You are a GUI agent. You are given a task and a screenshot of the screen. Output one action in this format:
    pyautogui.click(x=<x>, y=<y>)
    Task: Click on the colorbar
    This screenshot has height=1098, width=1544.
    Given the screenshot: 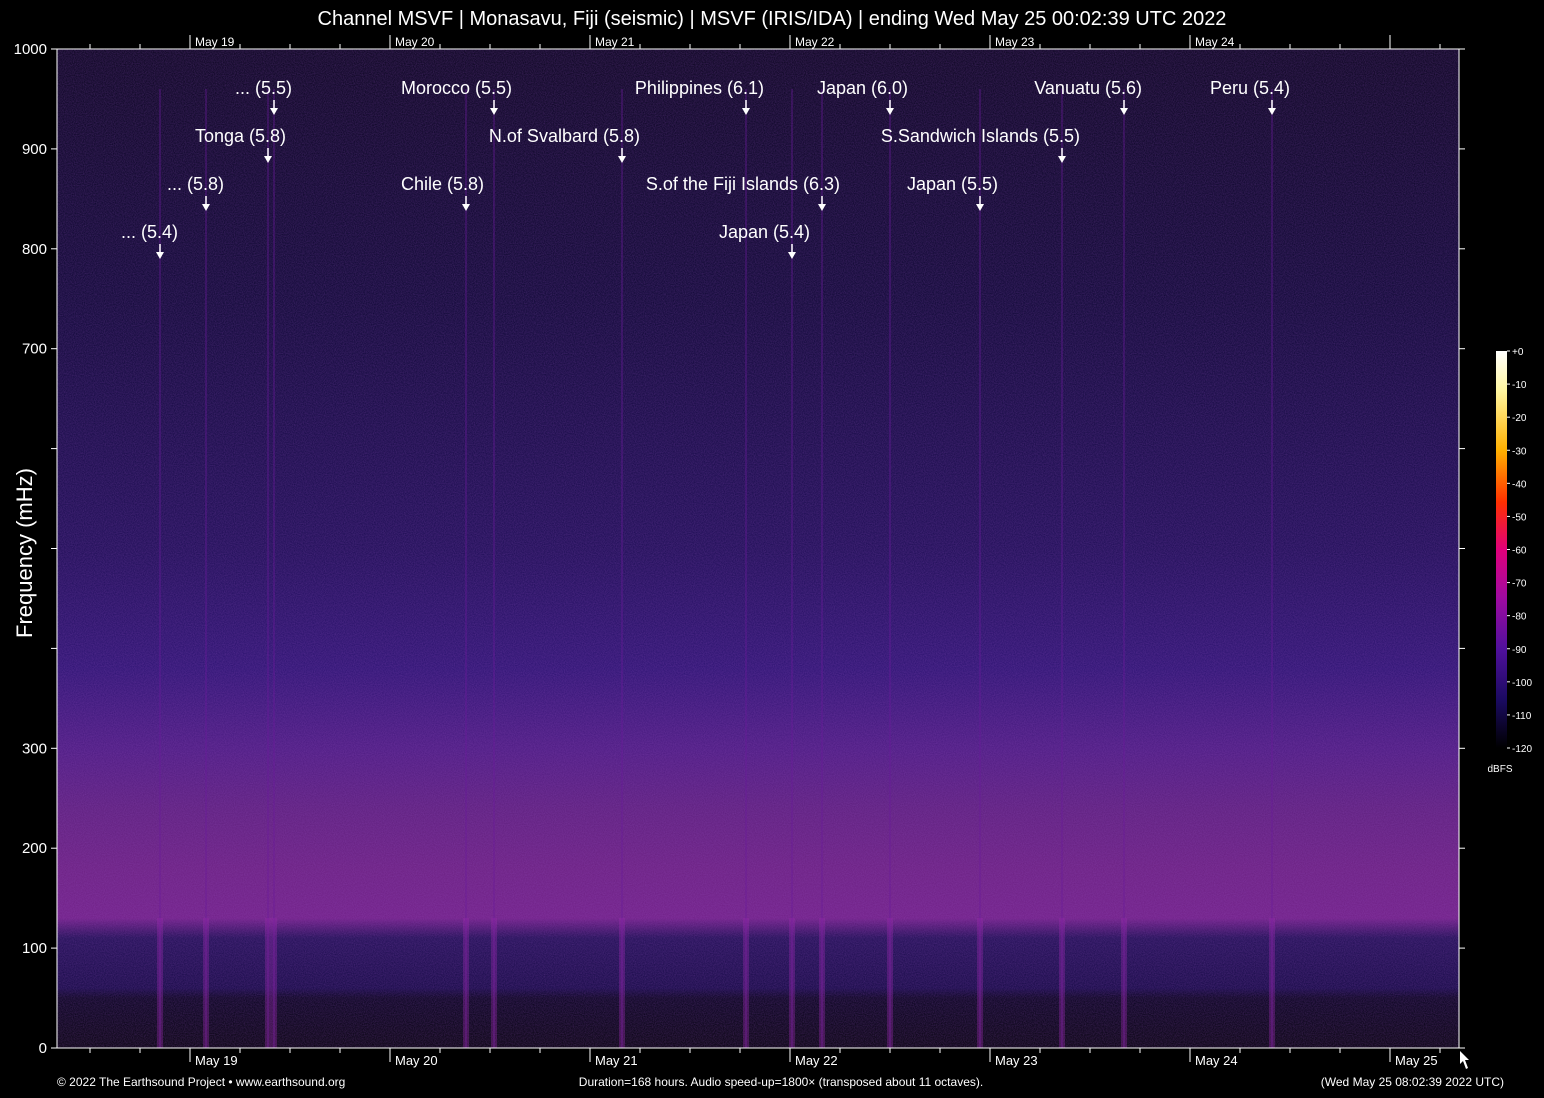 What is the action you would take?
    pyautogui.click(x=1501, y=549)
    